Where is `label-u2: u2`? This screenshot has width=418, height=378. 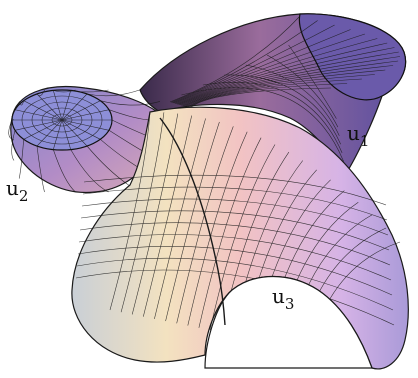
label-u2: u2 is located at coordinates (17, 190).